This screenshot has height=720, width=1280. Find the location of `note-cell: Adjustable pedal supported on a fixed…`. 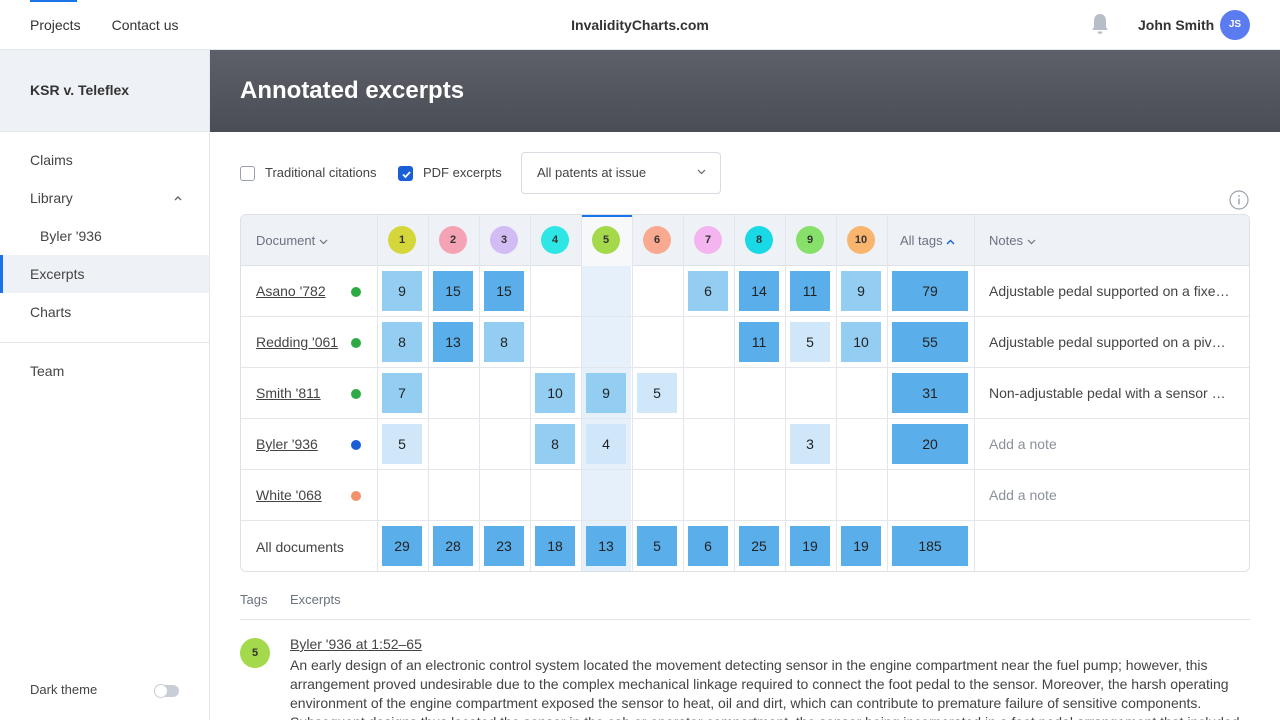

note-cell: Adjustable pedal supported on a fixed… is located at coordinates (1111, 291).